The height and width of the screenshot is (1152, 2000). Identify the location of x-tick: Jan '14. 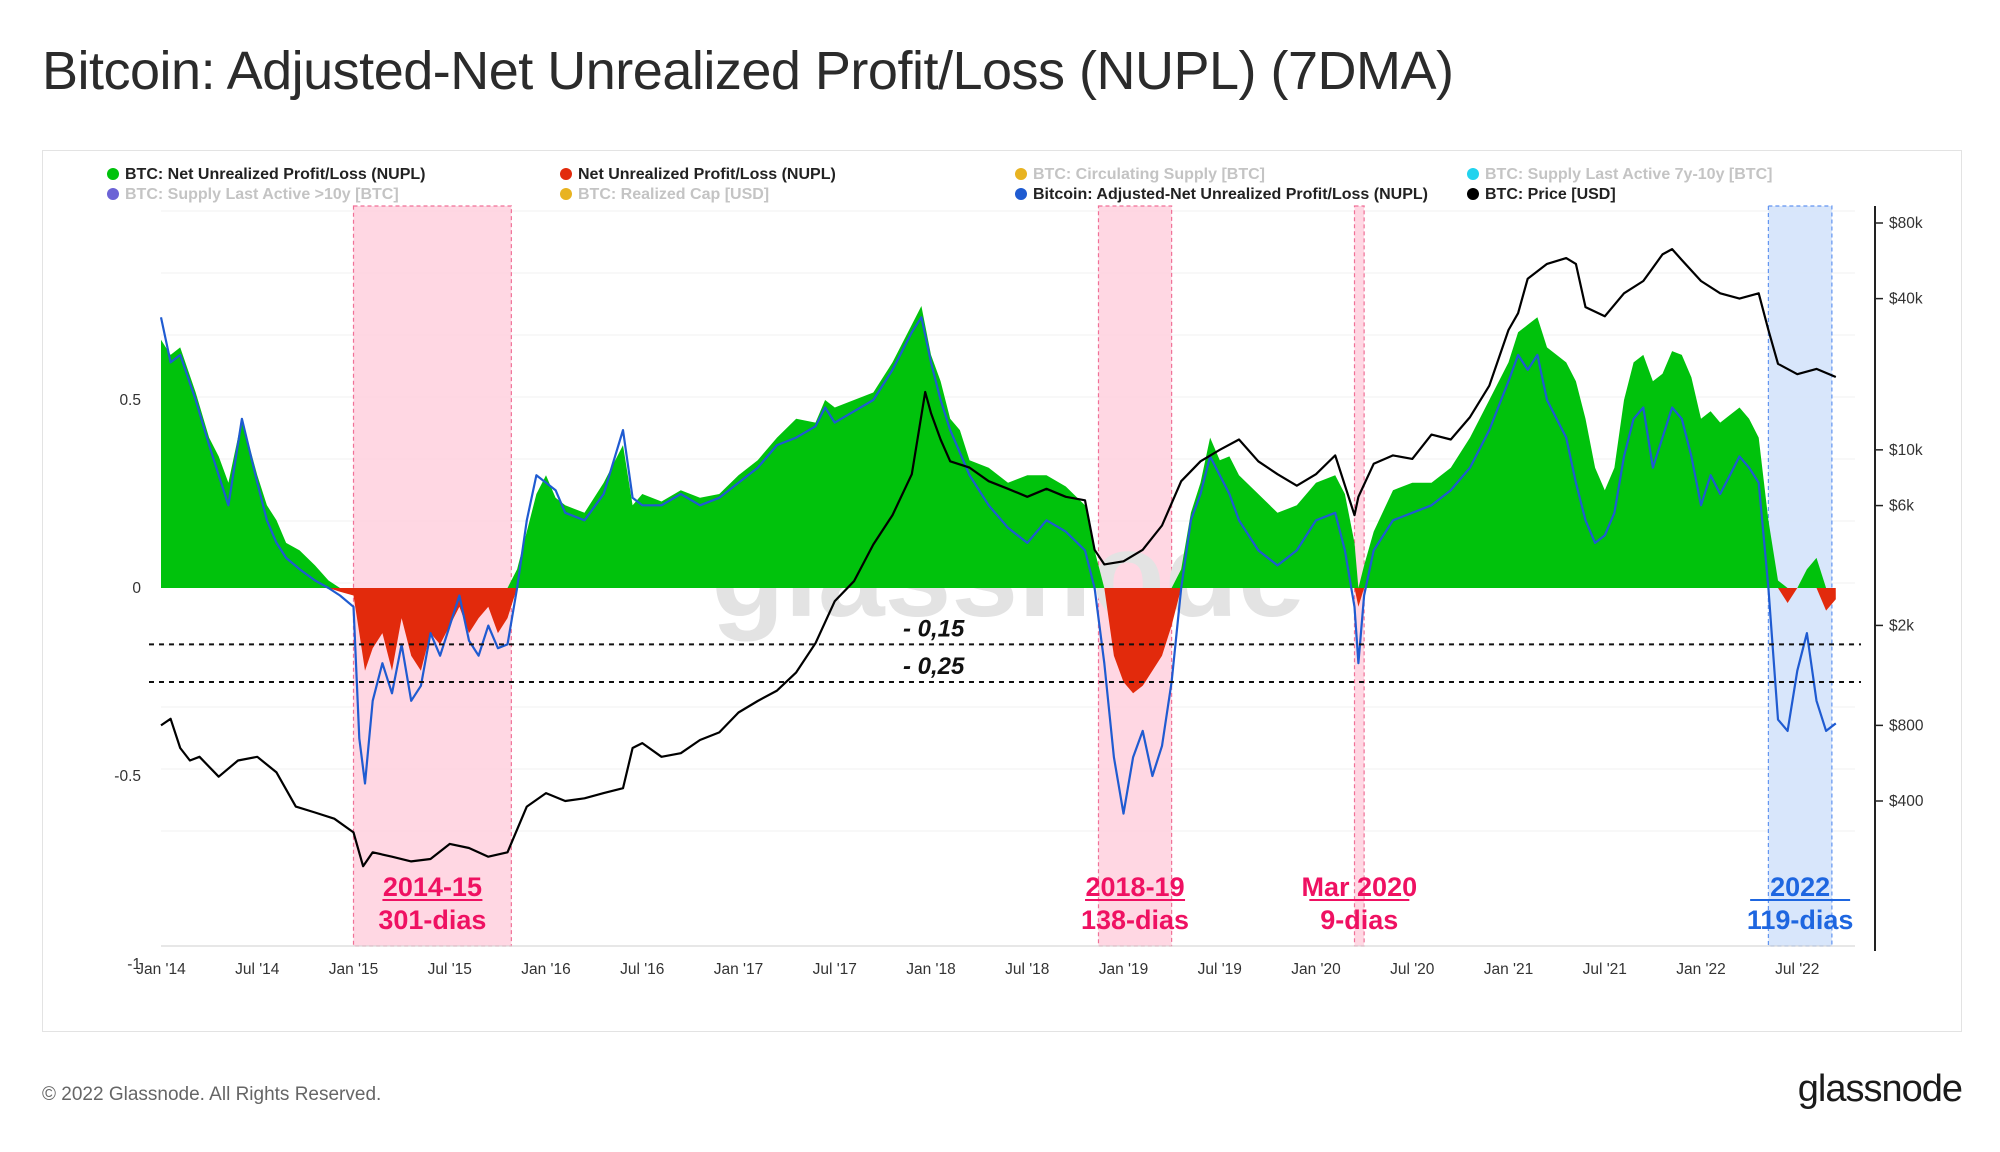
(161, 969).